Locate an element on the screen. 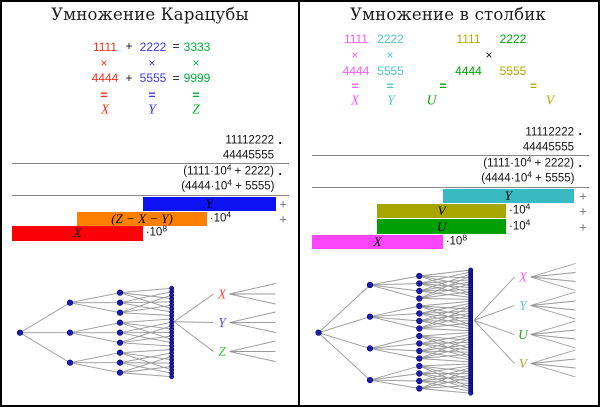 Image resolution: width=600 pixels, height=407 pixels. columnar-equation-item: = is located at coordinates (355, 86).